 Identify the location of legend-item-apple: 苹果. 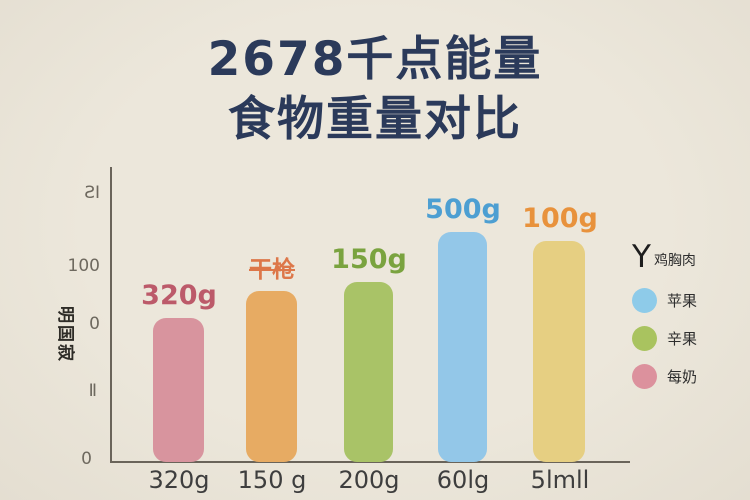
(664, 300).